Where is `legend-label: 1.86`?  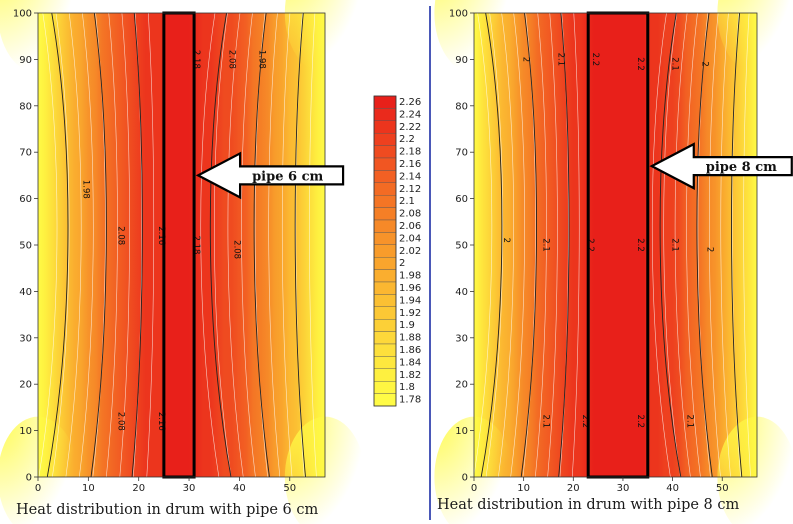
legend-label: 1.86 is located at coordinates (410, 350).